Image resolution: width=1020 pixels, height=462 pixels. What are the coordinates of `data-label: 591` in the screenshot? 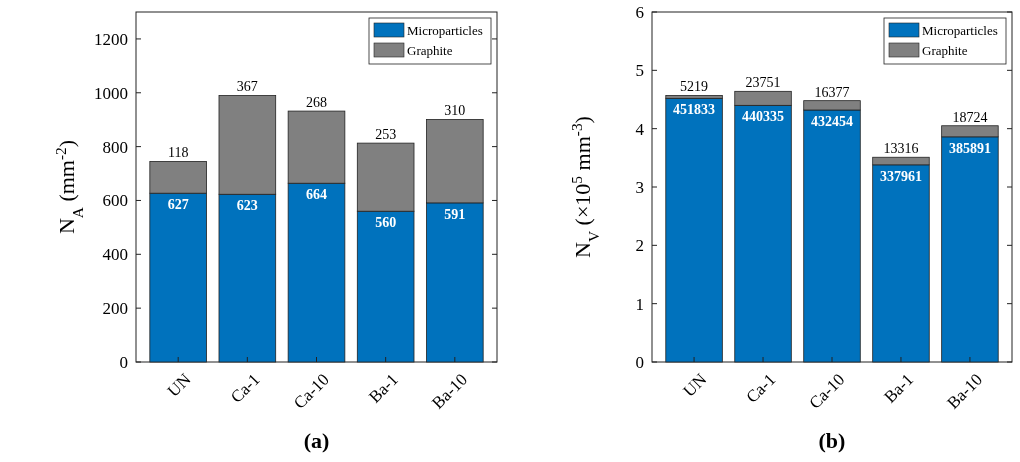 It's located at (455, 214).